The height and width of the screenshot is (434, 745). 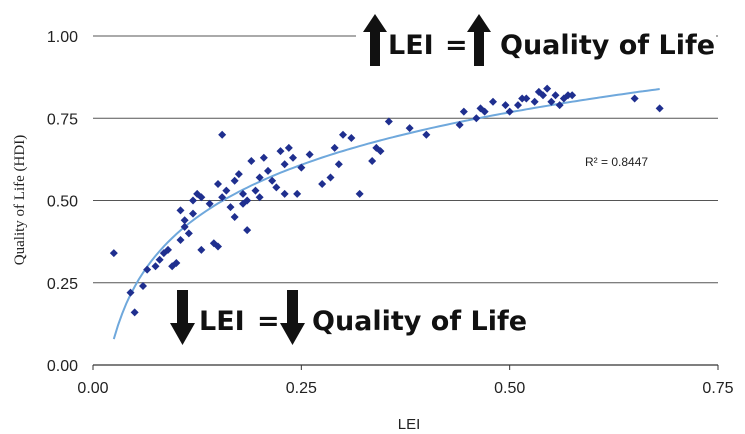 I want to click on annotation-higher-lei: LEI = Quality of Life, so click(x=536, y=42).